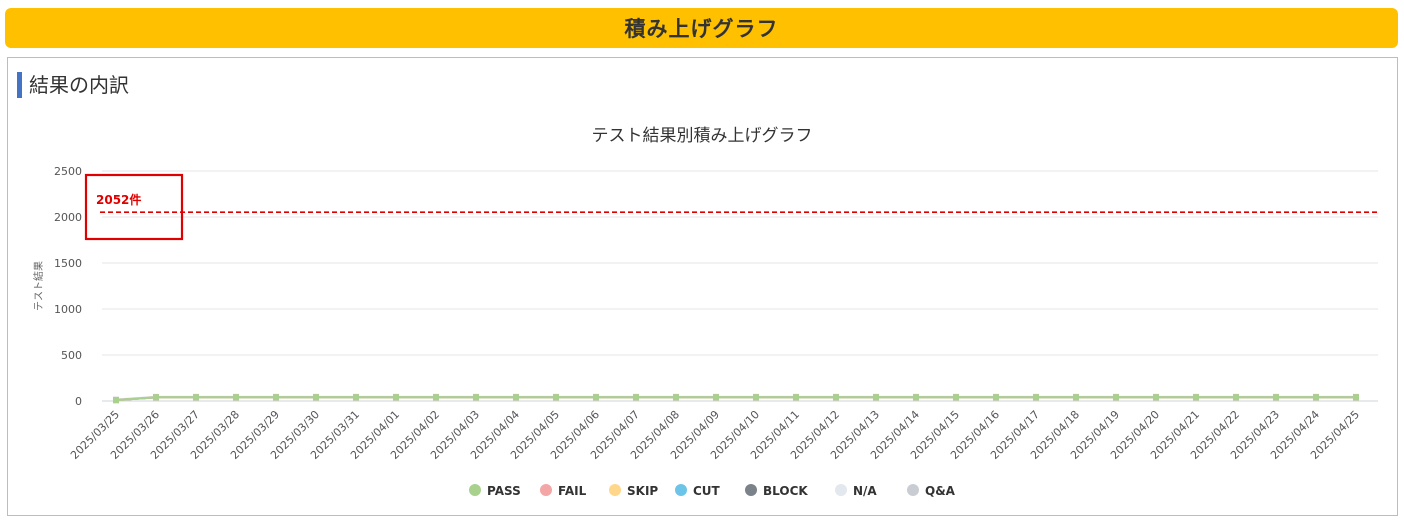 The image size is (1404, 520). I want to click on y-tick-label: 0, so click(78, 401).